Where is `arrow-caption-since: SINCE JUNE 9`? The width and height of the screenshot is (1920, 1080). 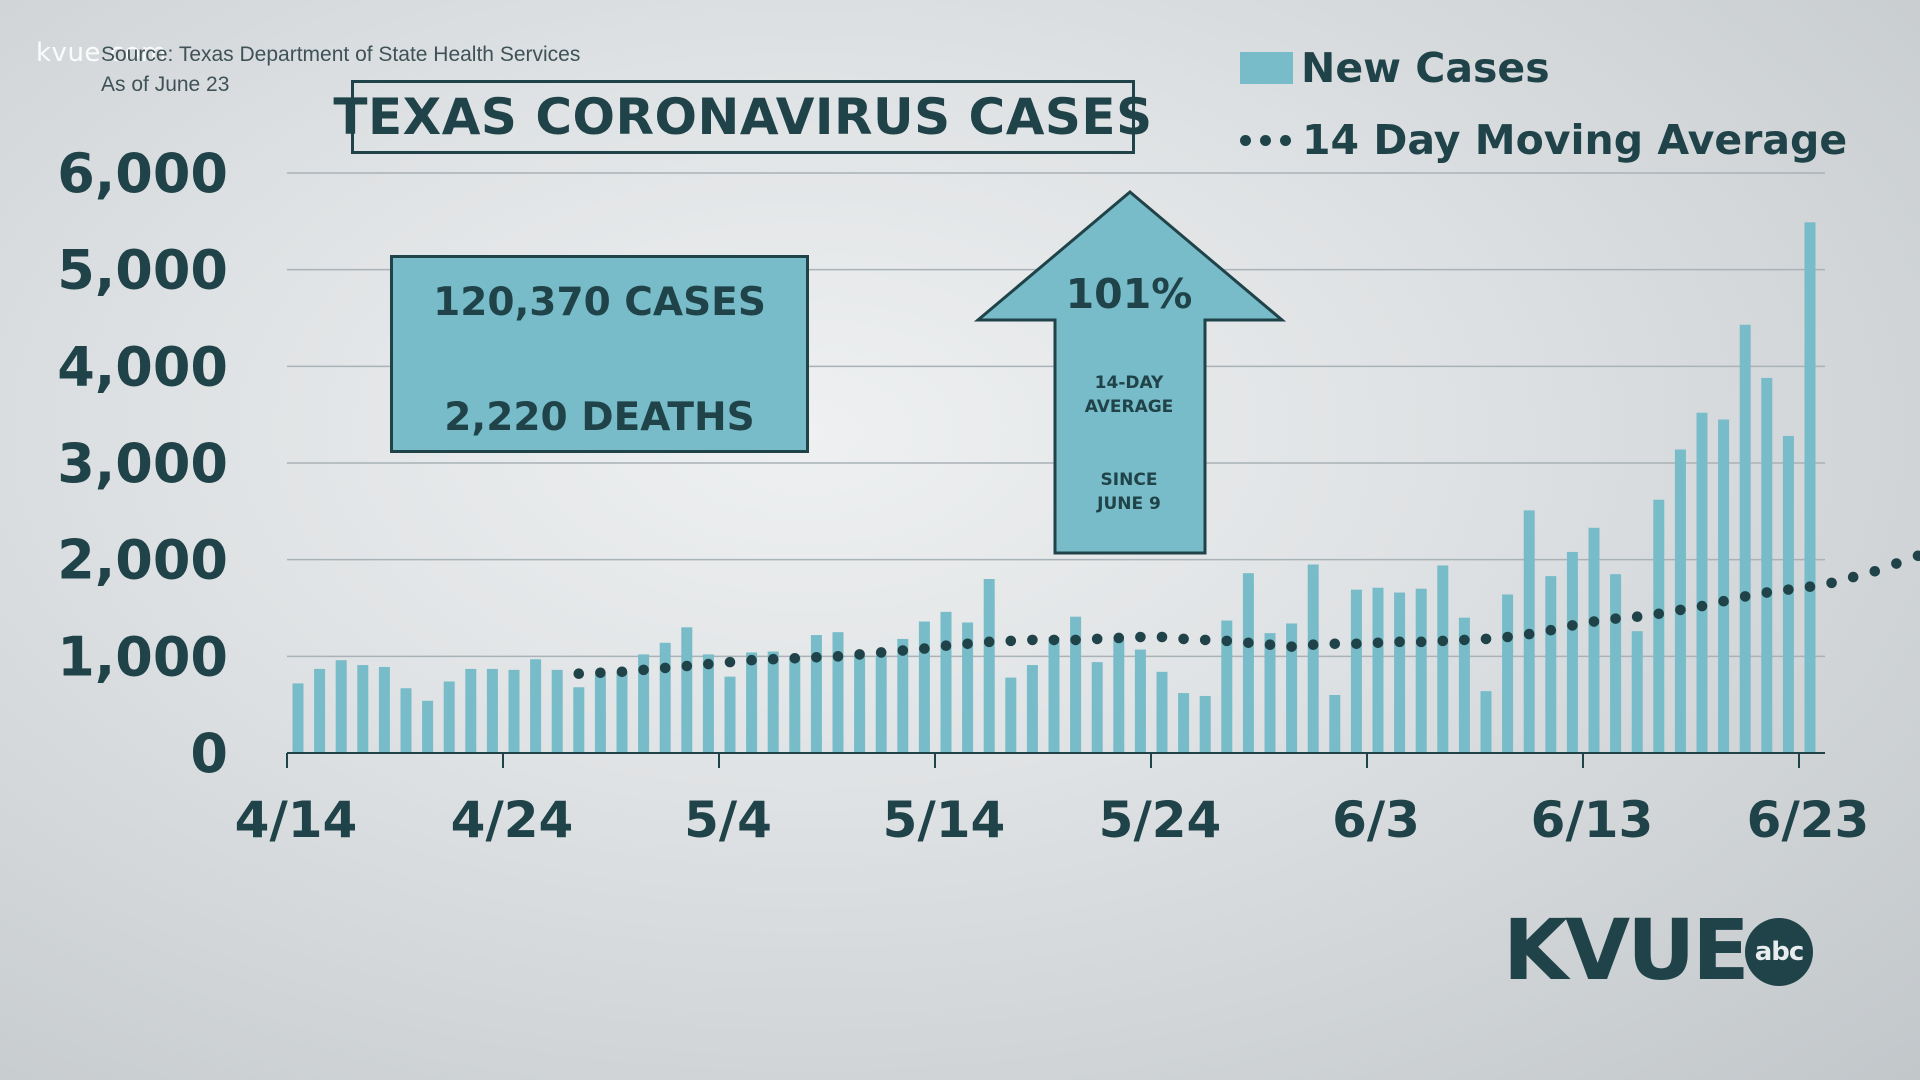
arrow-caption-since: SINCE JUNE 9 is located at coordinates (1129, 492).